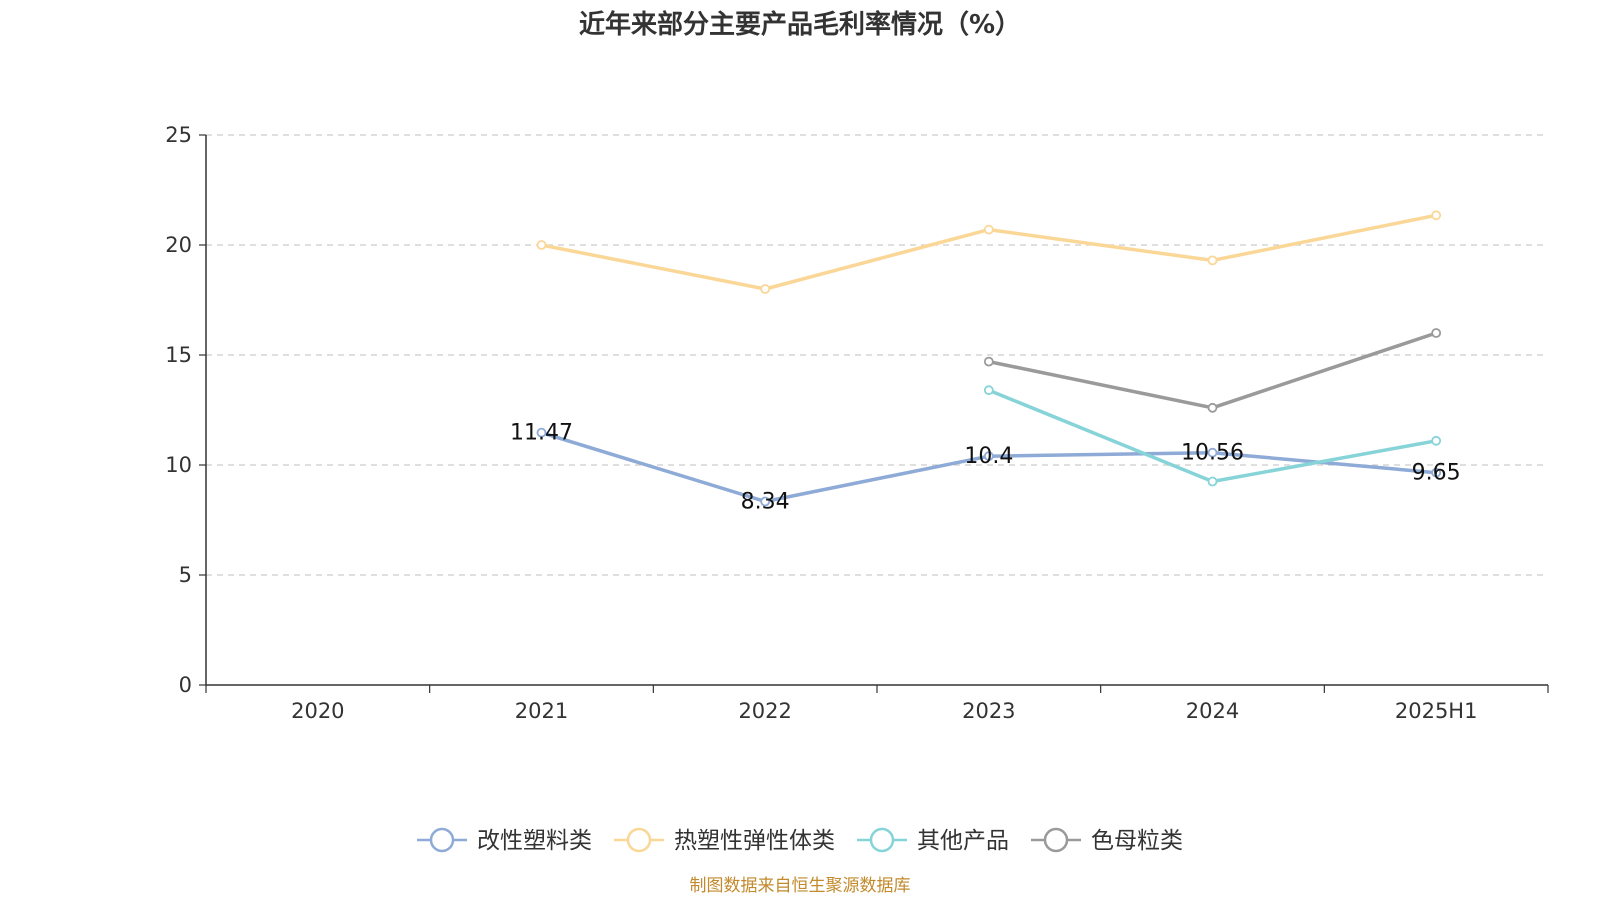 This screenshot has width=1600, height=900. I want to click on y-tick-label: 0, so click(185, 685).